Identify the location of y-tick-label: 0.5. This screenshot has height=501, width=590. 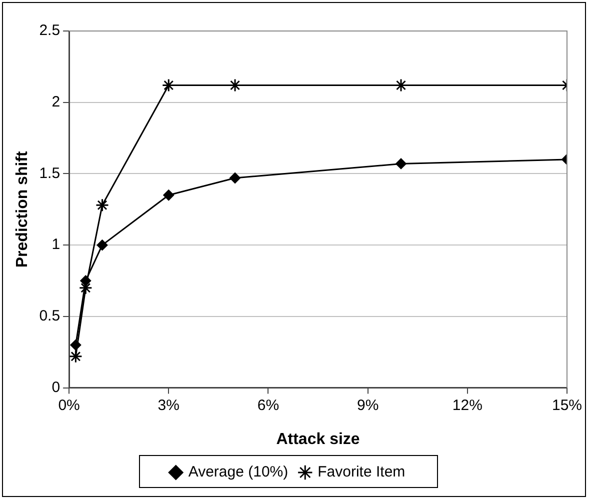
(49, 316).